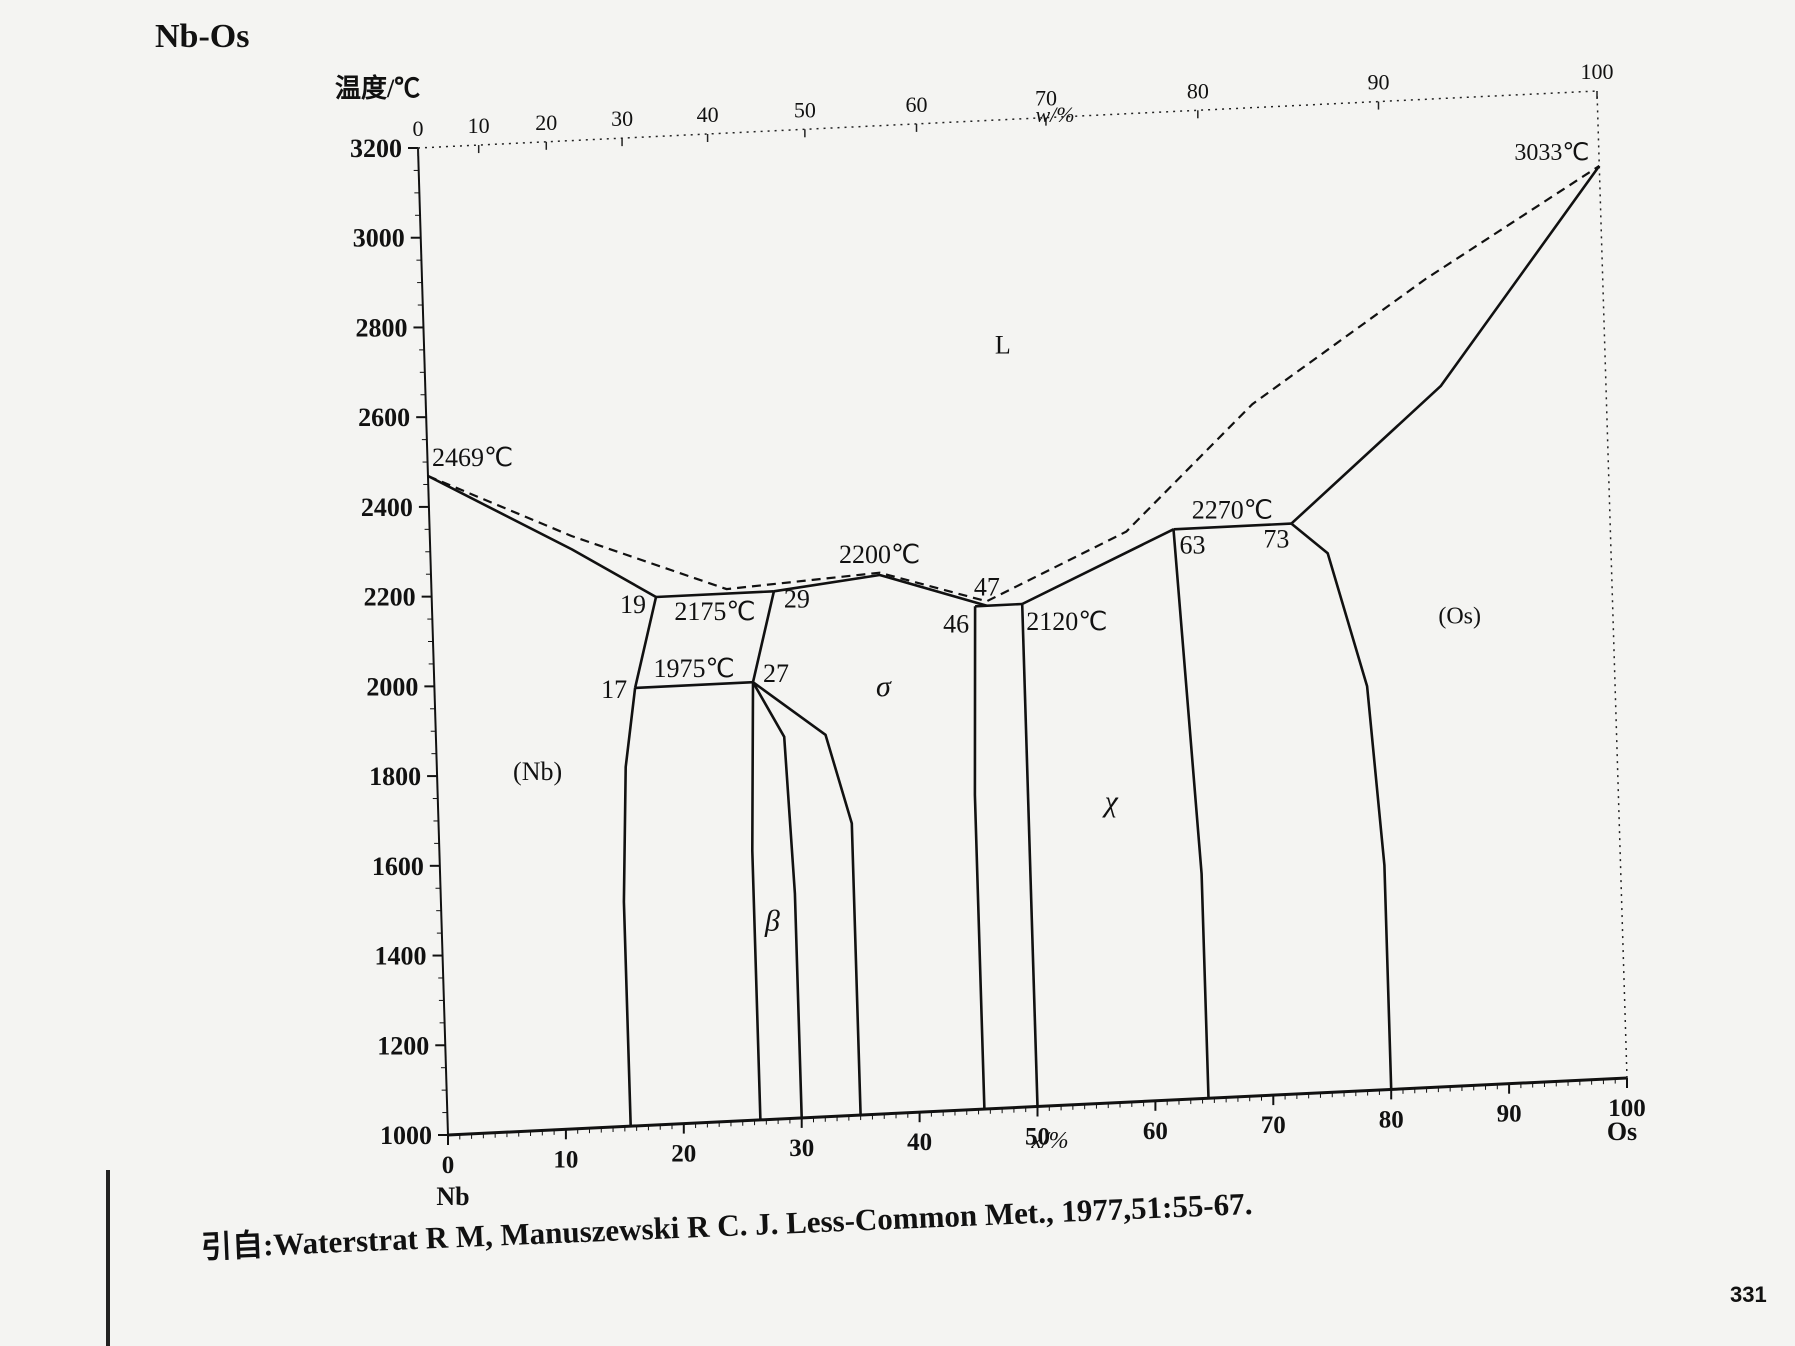 Image resolution: width=1795 pixels, height=1346 pixels. What do you see at coordinates (379, 238) in the screenshot?
I see `y-tick-label: 3000` at bounding box center [379, 238].